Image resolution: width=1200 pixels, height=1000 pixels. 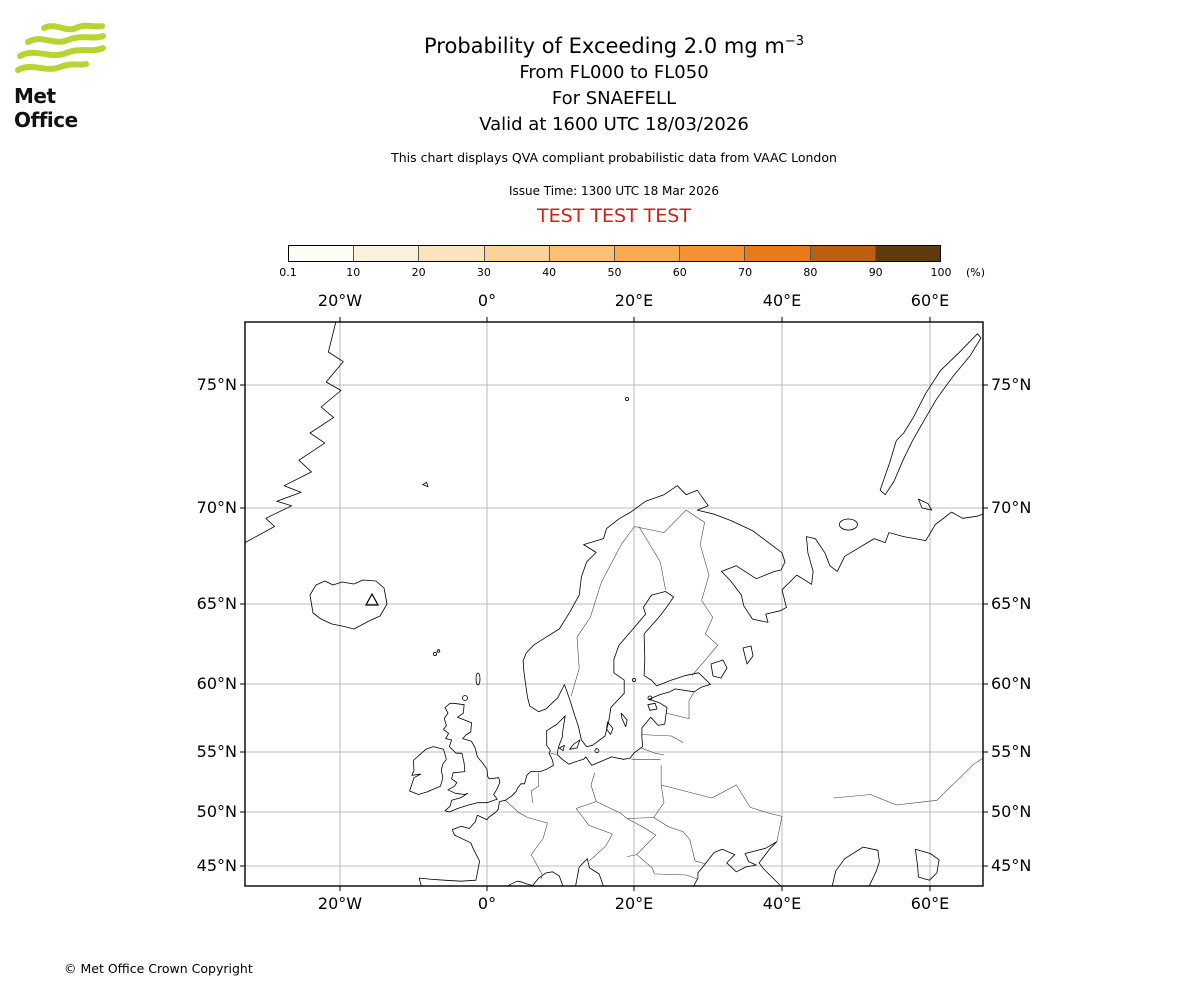 What do you see at coordinates (549, 272) in the screenshot?
I see `colorbar-tick-label: 40` at bounding box center [549, 272].